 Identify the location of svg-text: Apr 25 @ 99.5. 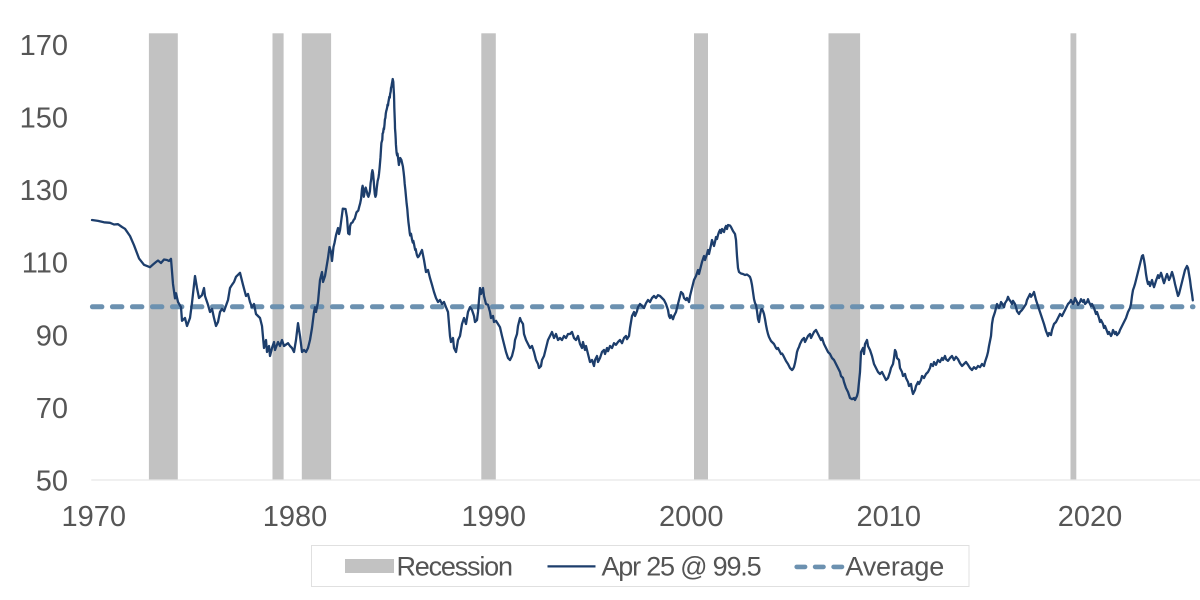
(681, 566).